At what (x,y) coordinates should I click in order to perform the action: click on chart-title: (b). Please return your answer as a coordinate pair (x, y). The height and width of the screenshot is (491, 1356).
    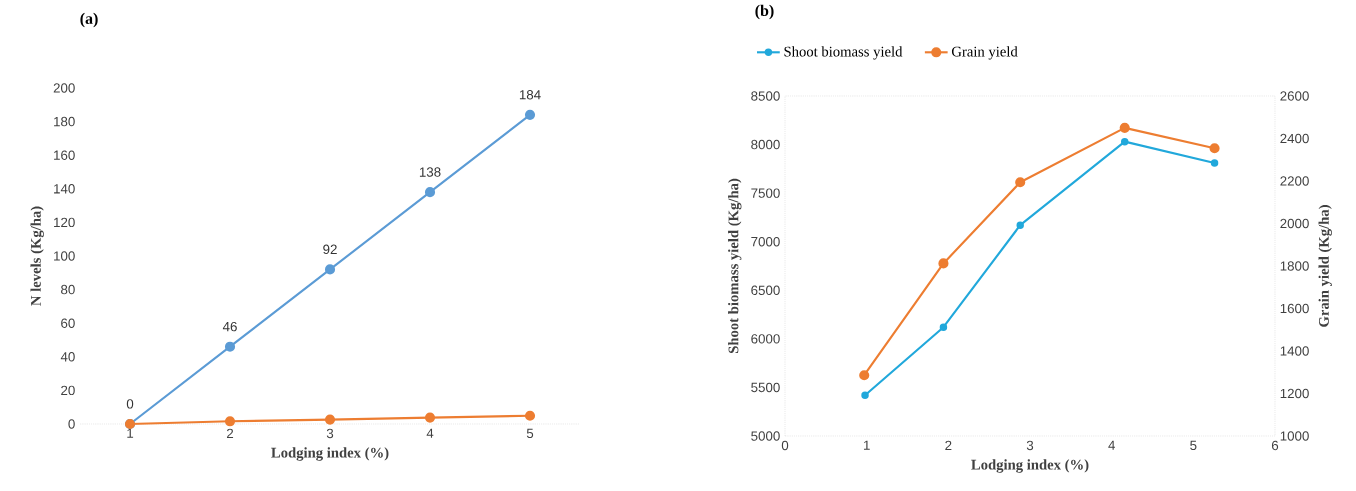
    Looking at the image, I should click on (764, 12).